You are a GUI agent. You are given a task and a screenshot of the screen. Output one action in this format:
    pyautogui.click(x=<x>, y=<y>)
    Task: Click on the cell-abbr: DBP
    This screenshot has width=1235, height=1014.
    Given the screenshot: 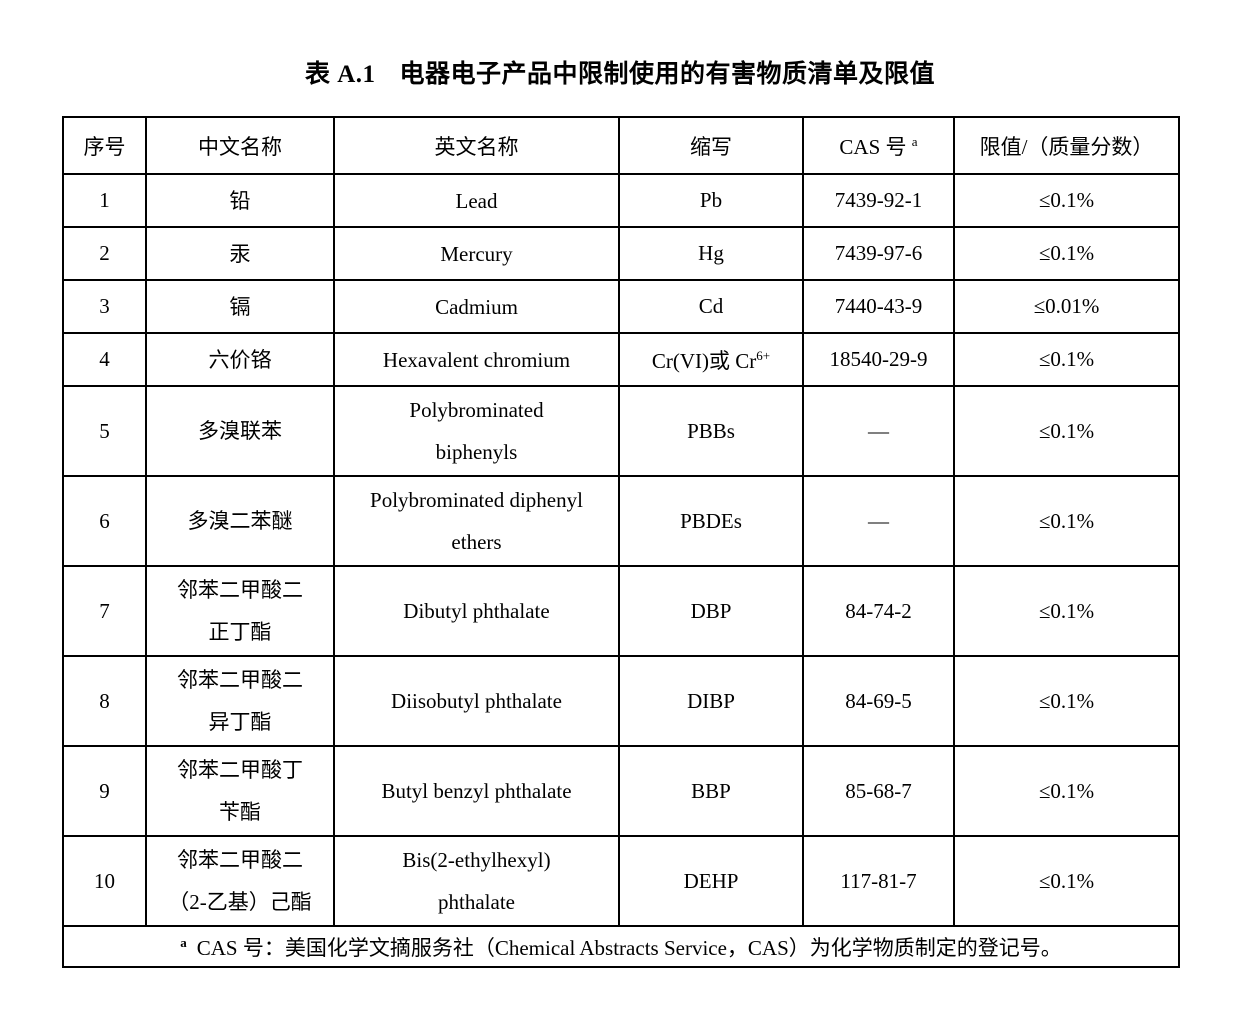 What is the action you would take?
    pyautogui.click(x=711, y=611)
    